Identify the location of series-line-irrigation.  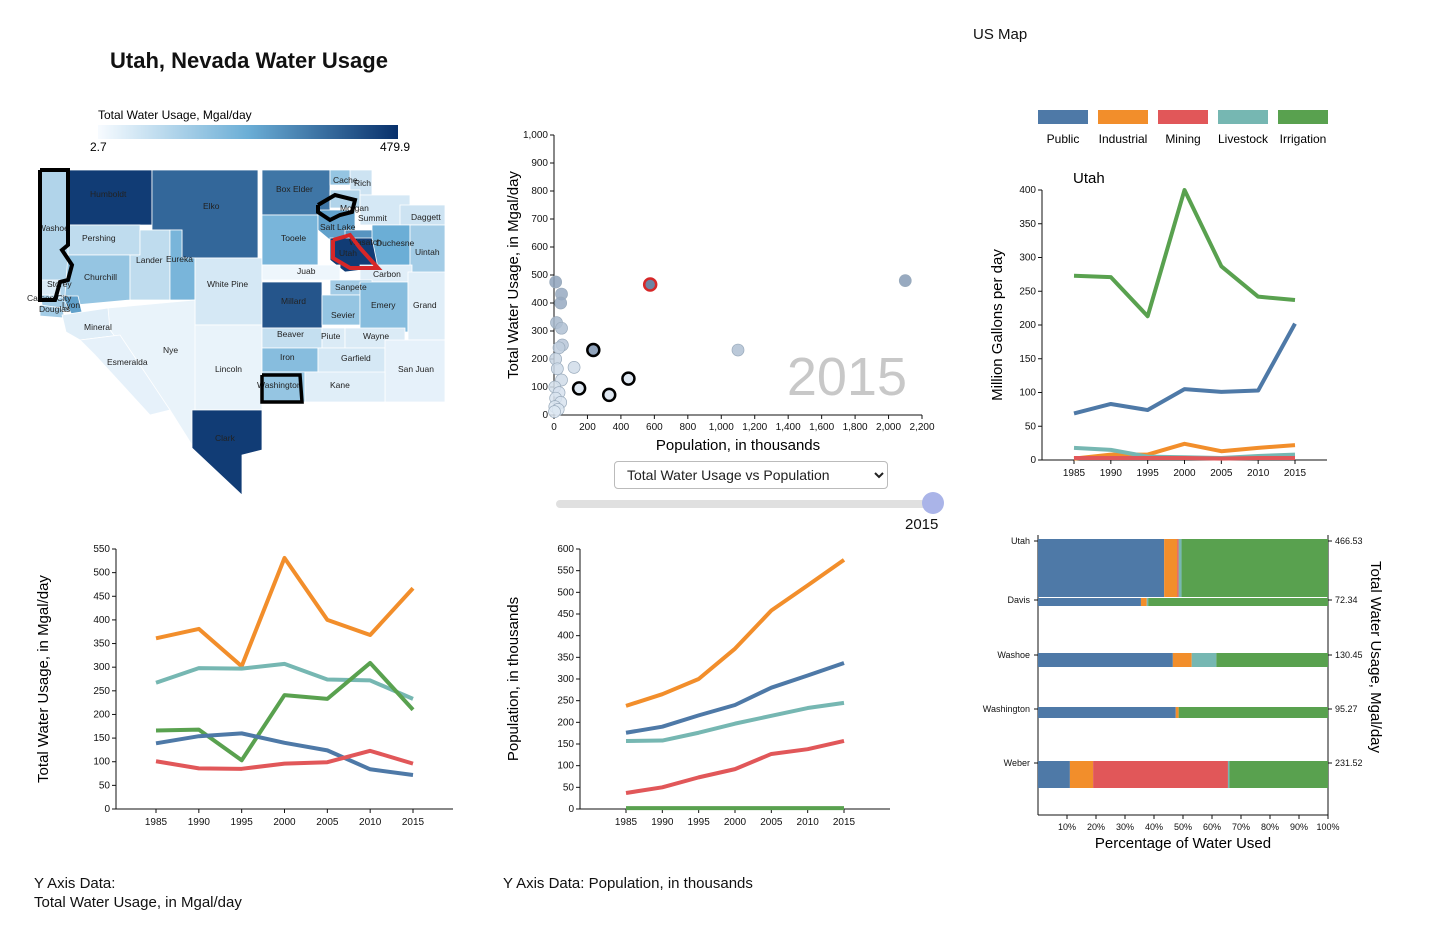
(1184, 253).